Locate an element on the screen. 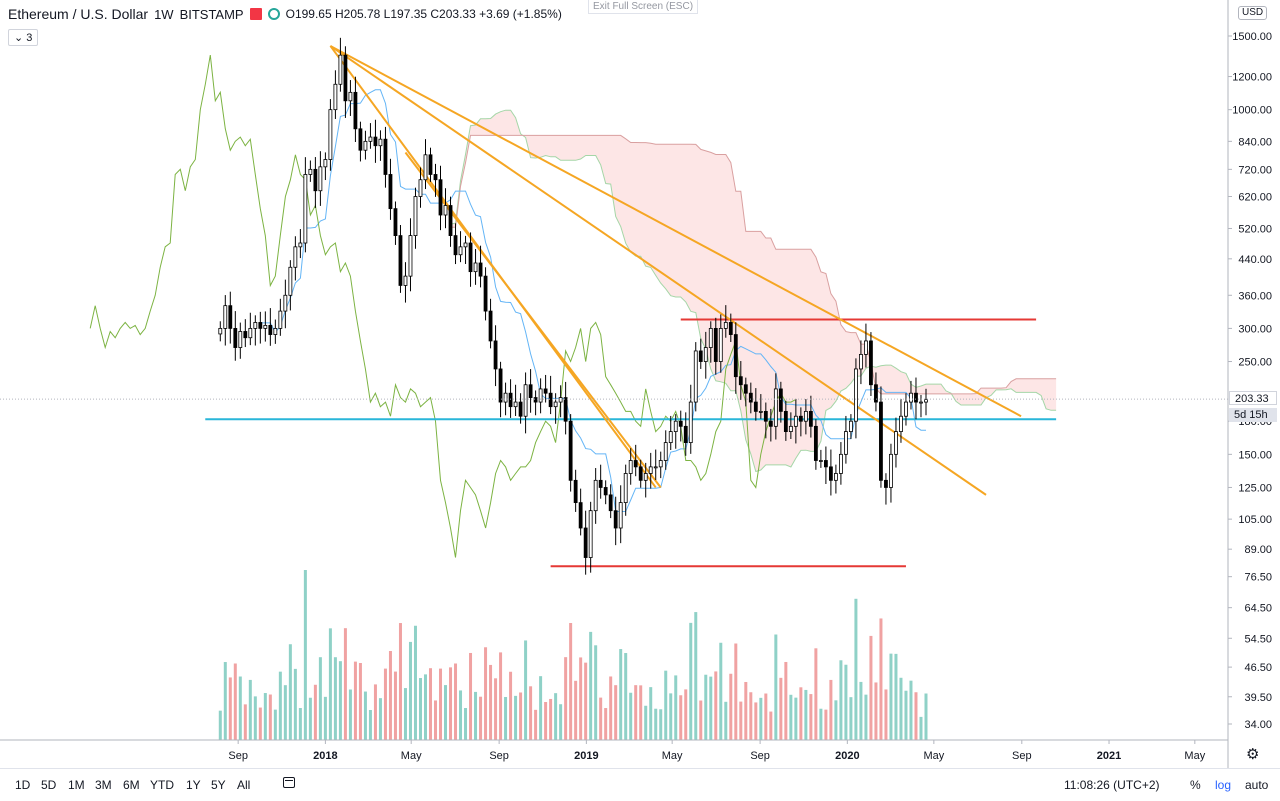  range-3m: 3M is located at coordinates (103, 785).